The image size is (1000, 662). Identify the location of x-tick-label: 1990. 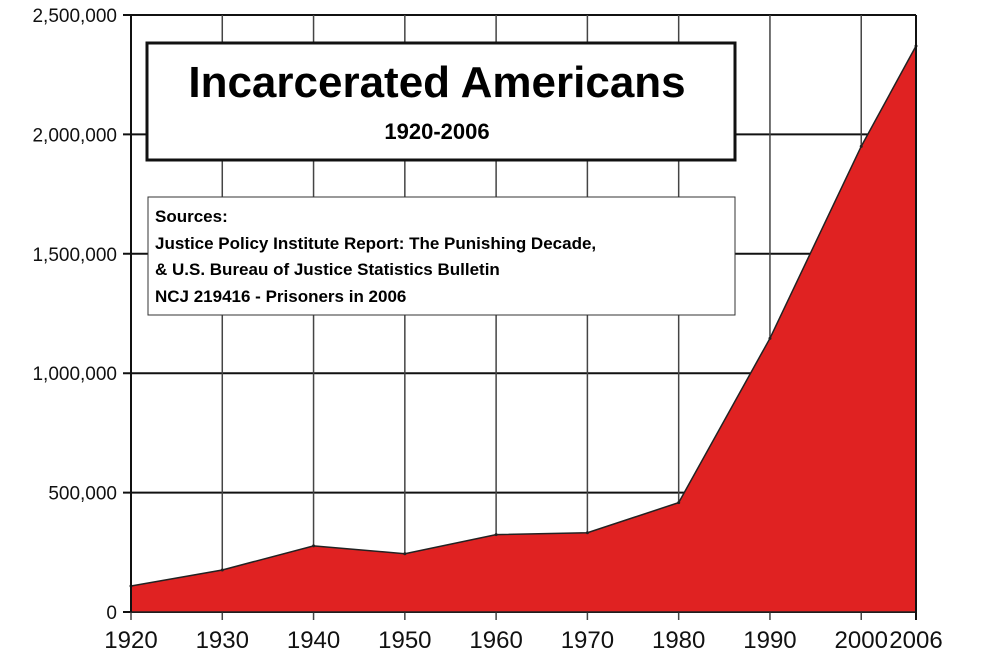
(769, 640).